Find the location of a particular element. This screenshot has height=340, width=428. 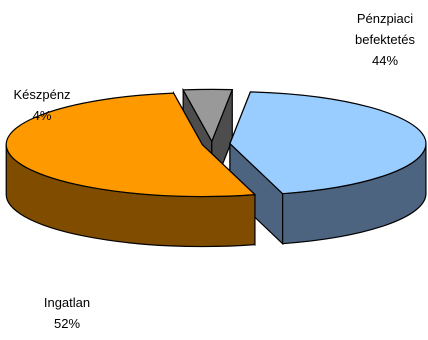

label-keszpenz: Készpénz 4% is located at coordinates (42, 105).